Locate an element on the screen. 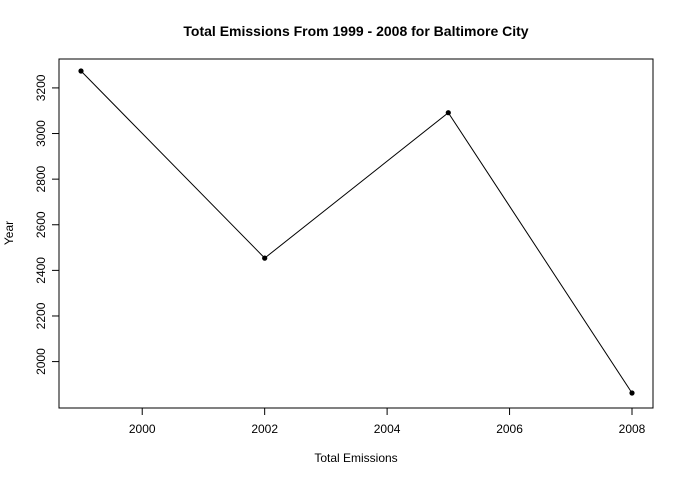 The image size is (685, 480). y-tick-label: 2800 is located at coordinates (41, 178).